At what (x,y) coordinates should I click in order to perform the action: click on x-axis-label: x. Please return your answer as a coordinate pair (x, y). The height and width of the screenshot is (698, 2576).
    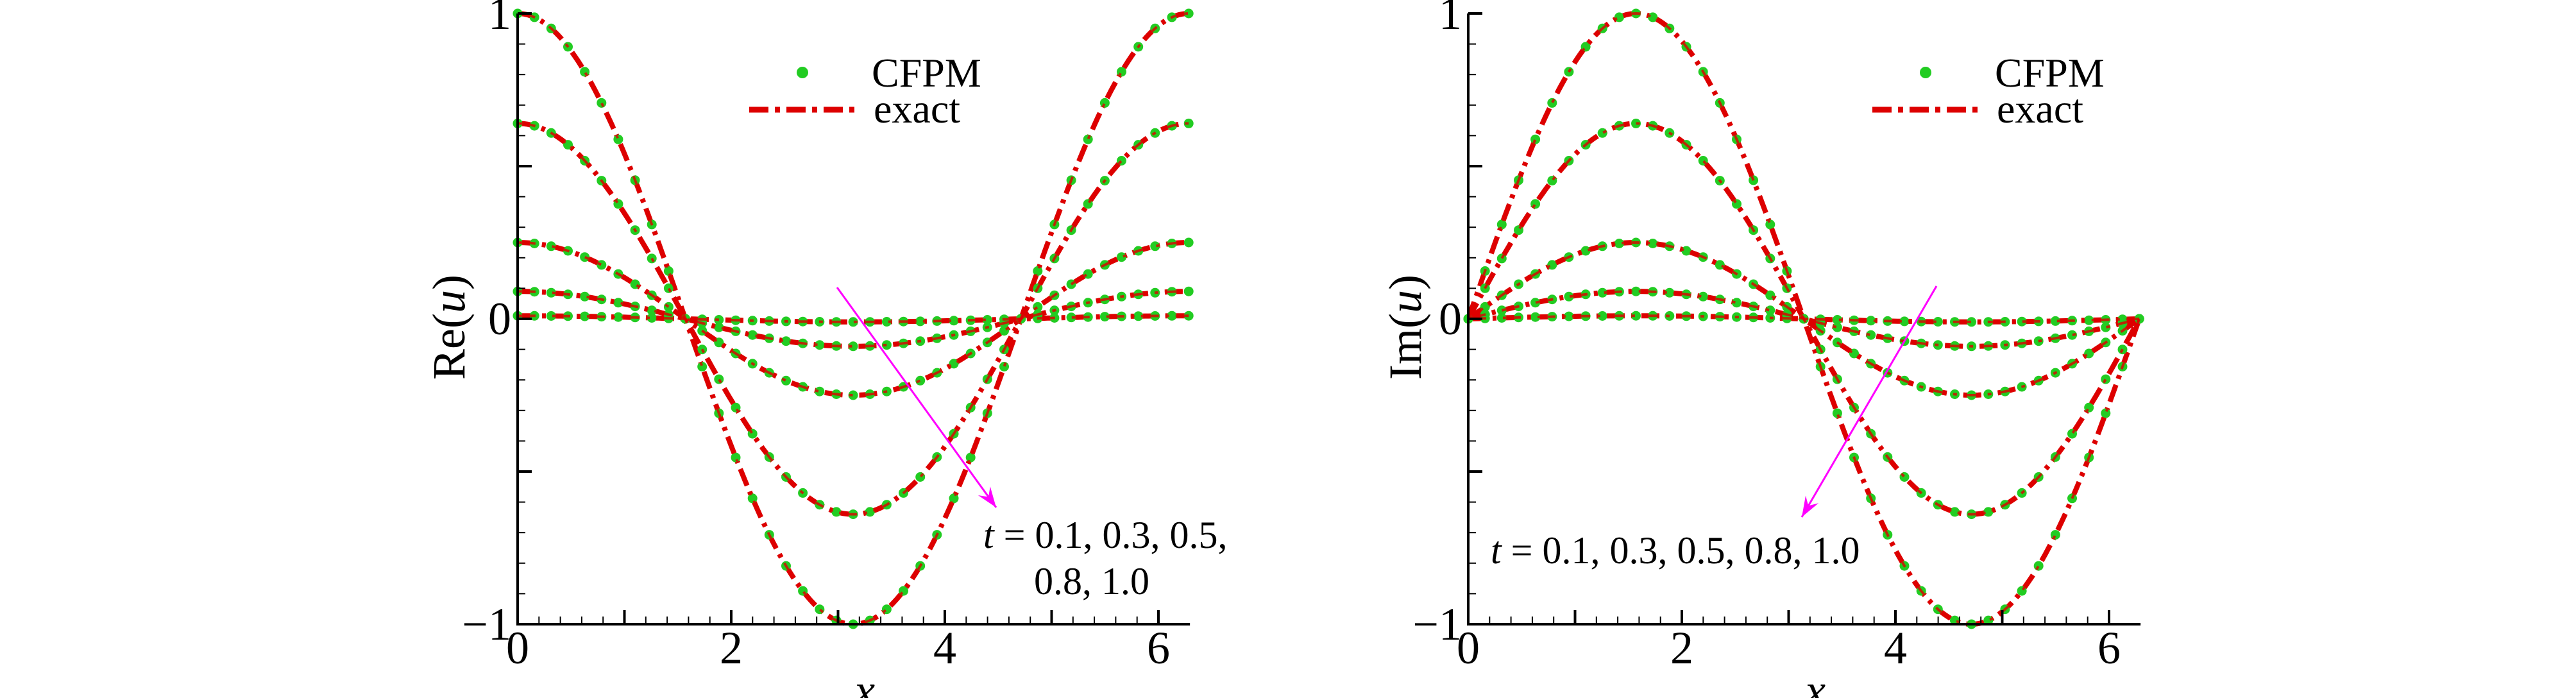
    Looking at the image, I should click on (864, 682).